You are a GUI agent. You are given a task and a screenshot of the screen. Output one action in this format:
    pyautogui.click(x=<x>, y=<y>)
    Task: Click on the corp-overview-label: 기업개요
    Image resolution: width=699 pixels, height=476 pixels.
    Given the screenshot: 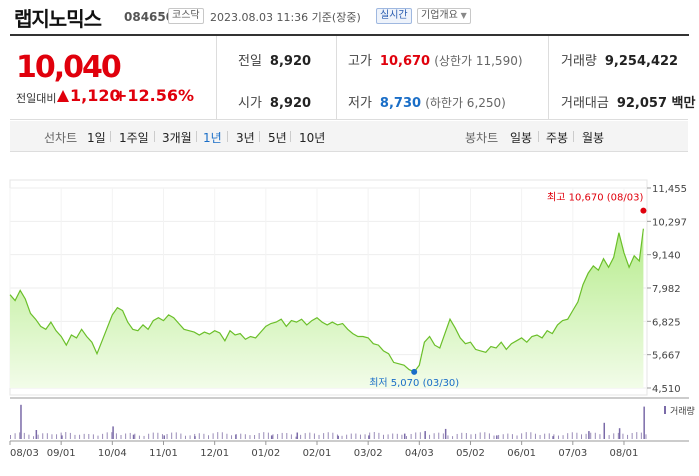 What is the action you would take?
    pyautogui.click(x=439, y=15)
    